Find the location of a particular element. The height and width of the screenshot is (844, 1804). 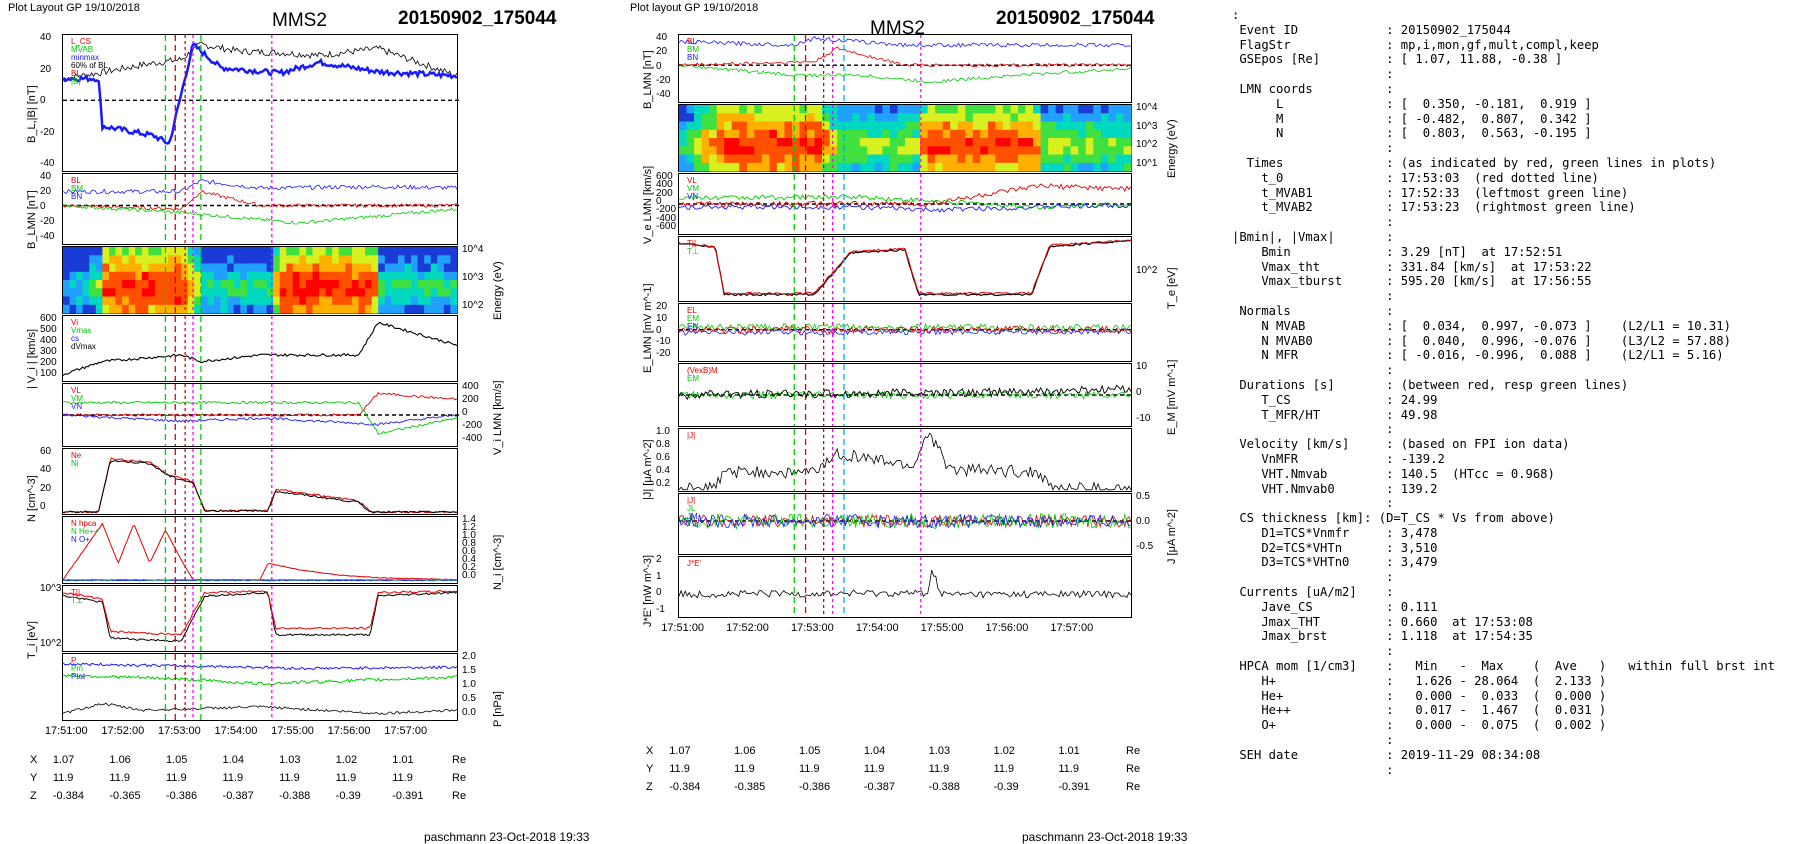

pos-row-label: Y is located at coordinates (650, 769).